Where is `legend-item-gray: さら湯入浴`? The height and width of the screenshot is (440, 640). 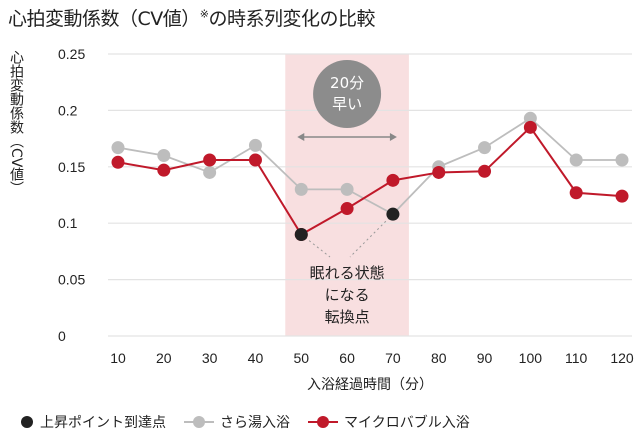
legend-item-gray: さら湯入浴 is located at coordinates (237, 422).